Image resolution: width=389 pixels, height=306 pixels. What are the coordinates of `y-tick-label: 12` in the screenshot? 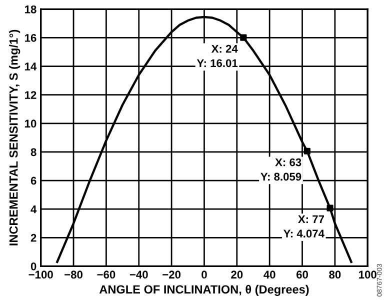 It's located at (30, 95).